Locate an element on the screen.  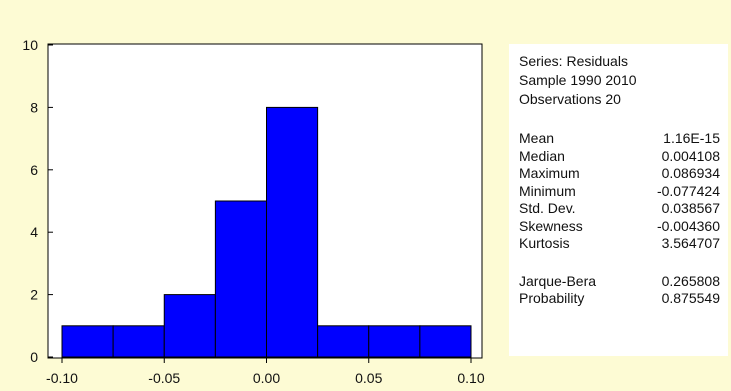
x-tick-label: -0.05 is located at coordinates (164, 378).